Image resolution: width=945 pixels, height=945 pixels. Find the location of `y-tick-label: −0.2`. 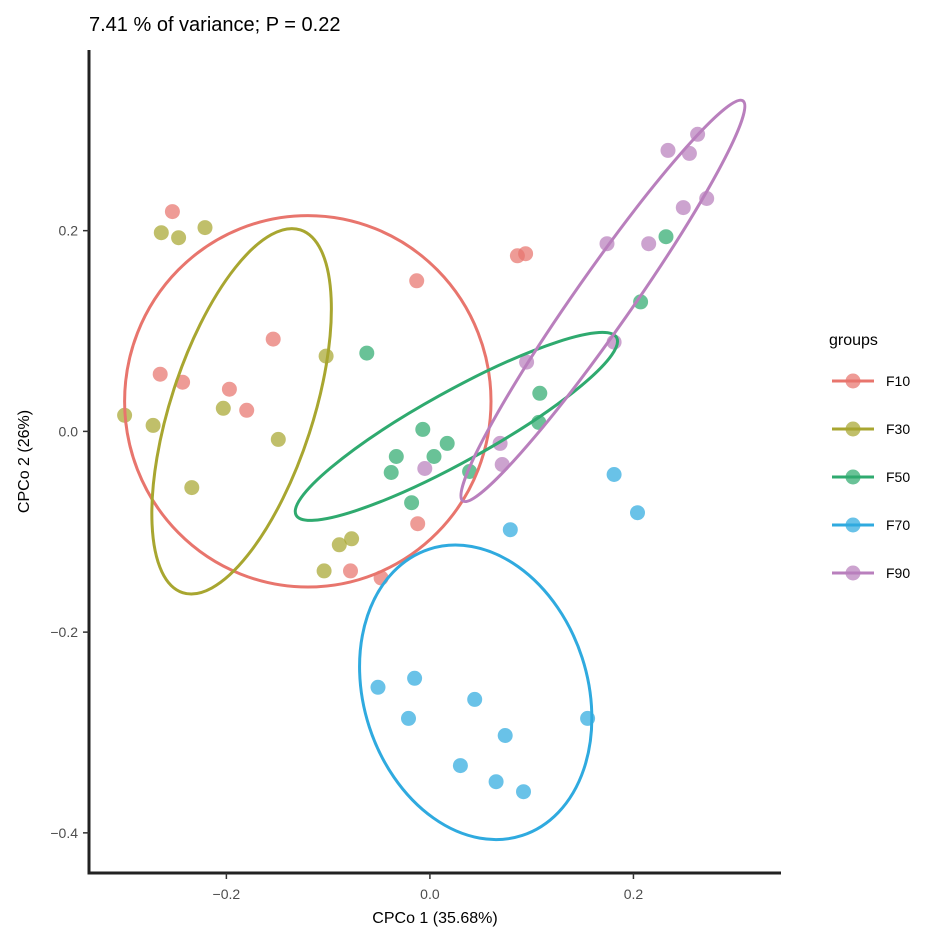

y-tick-label: −0.2 is located at coordinates (64, 632).